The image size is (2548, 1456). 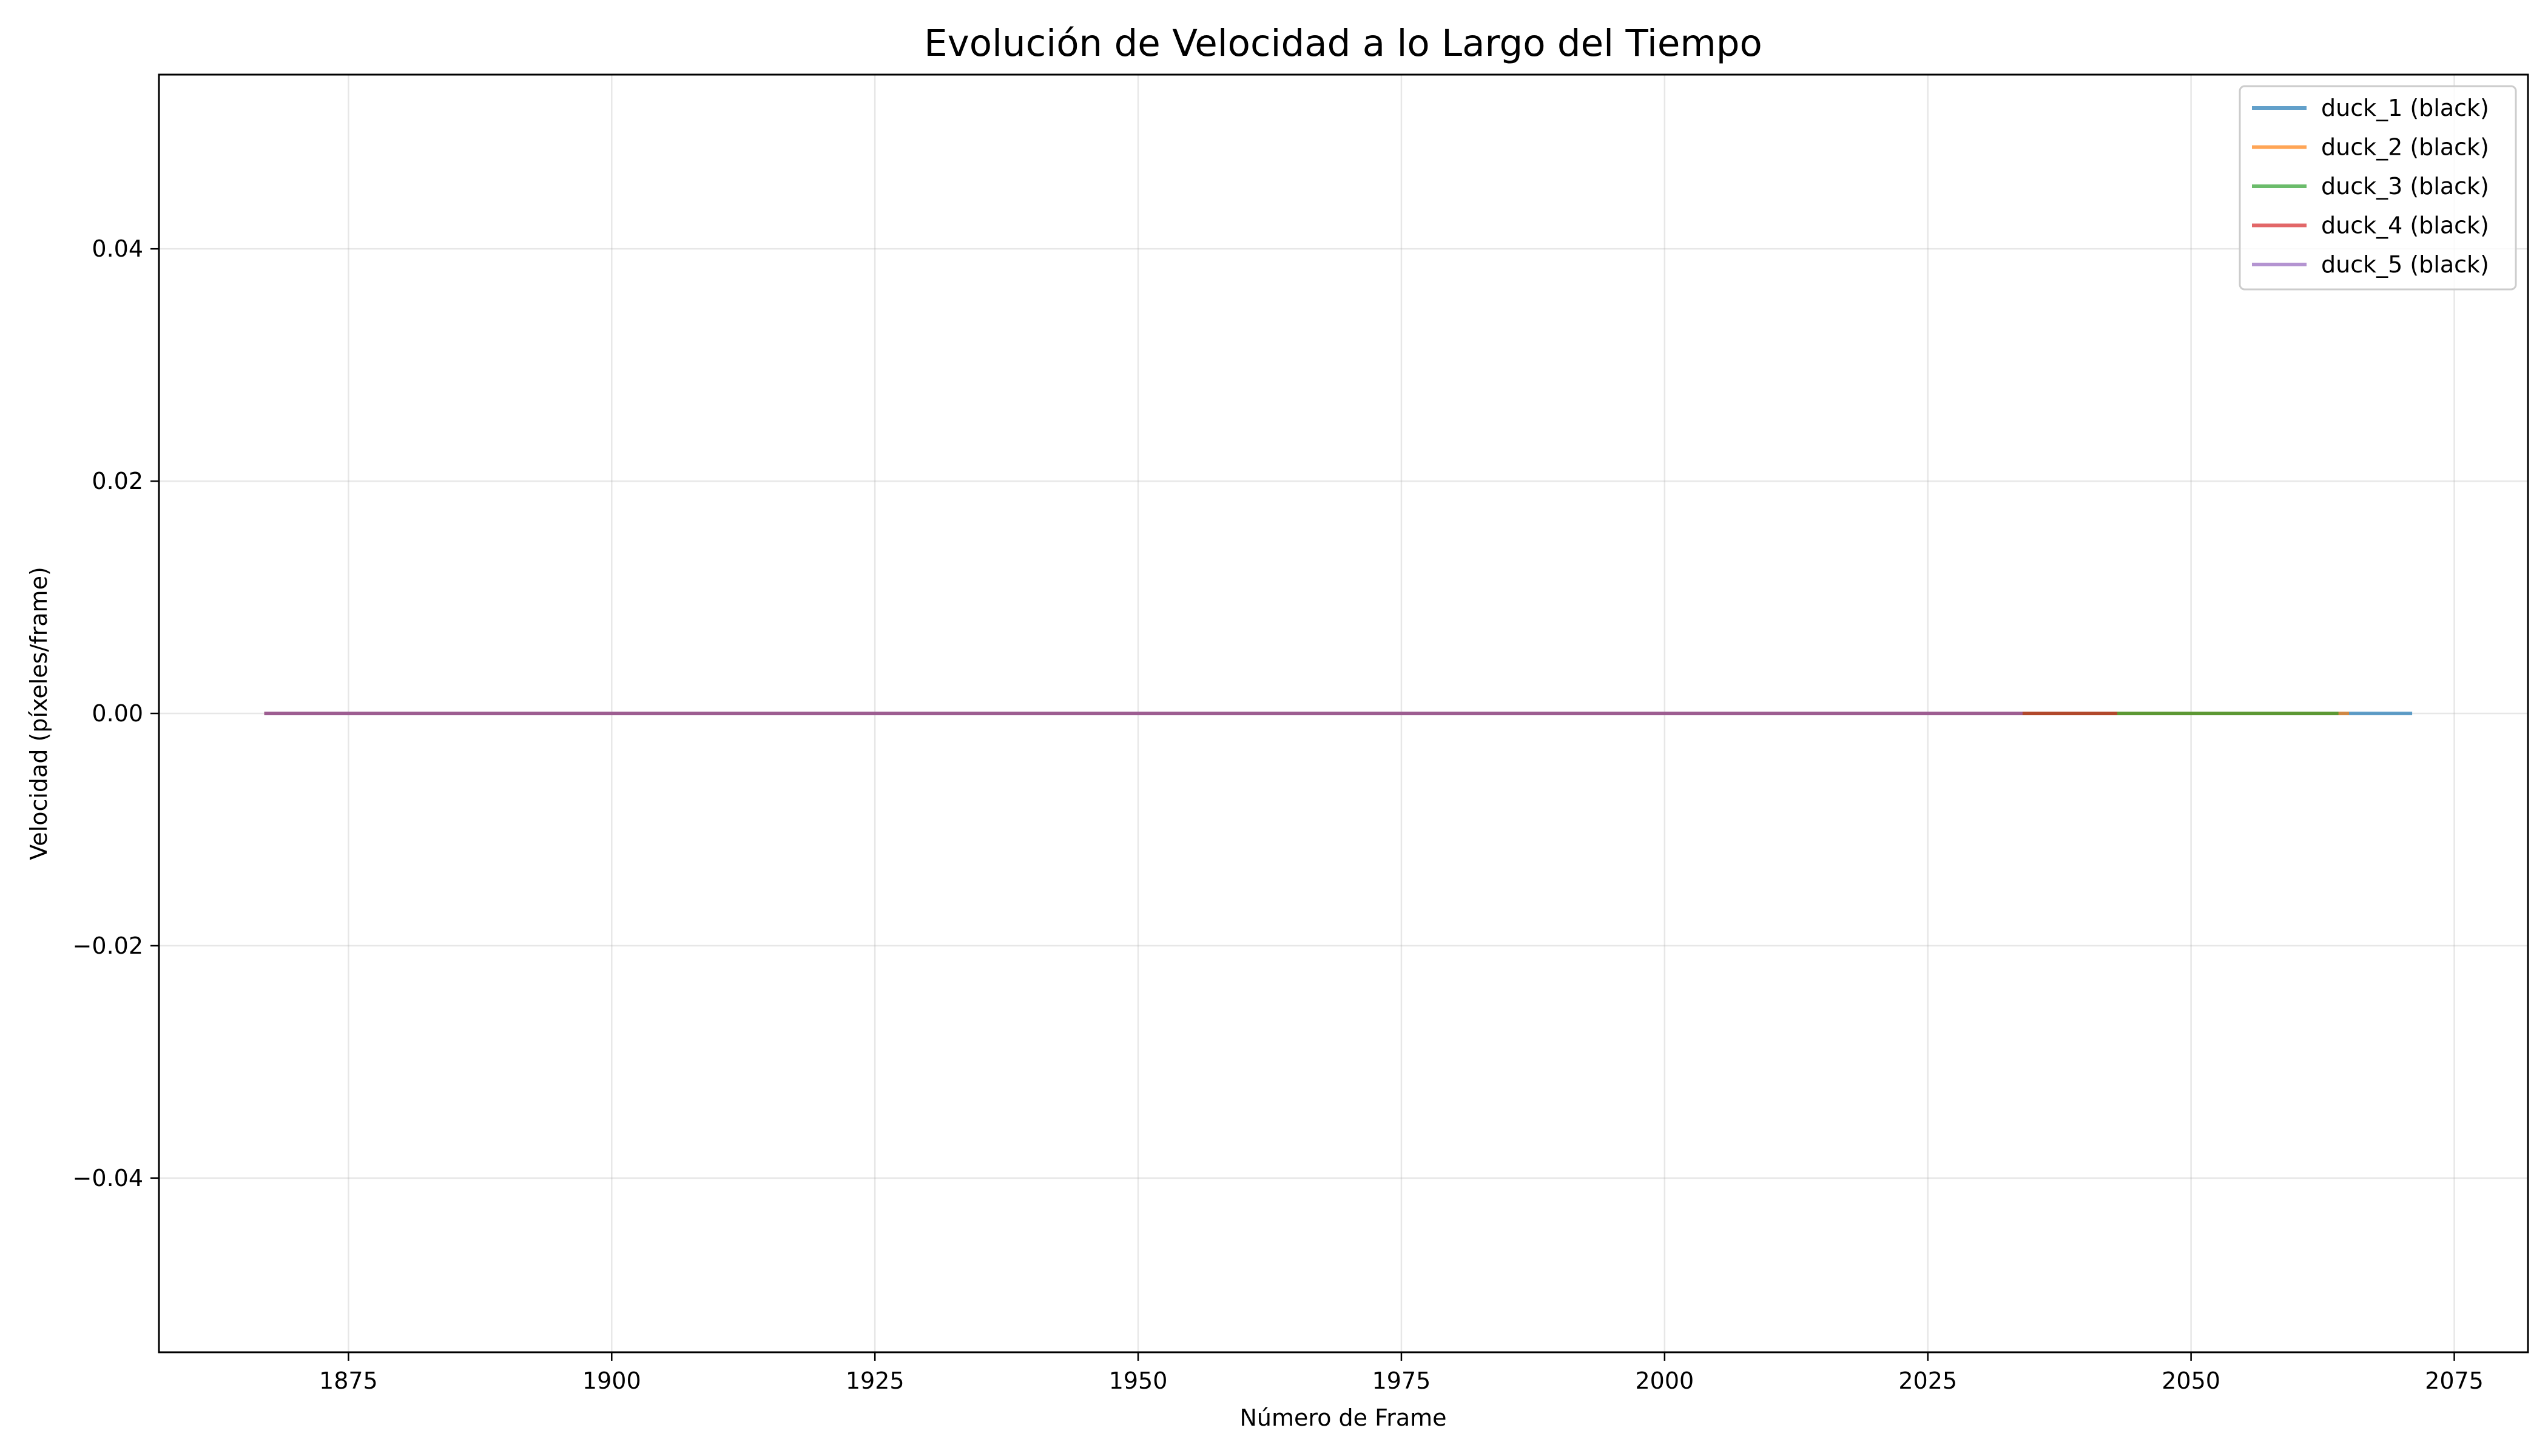 What do you see at coordinates (1138, 1380) in the screenshot?
I see `x-tick-label: 1950` at bounding box center [1138, 1380].